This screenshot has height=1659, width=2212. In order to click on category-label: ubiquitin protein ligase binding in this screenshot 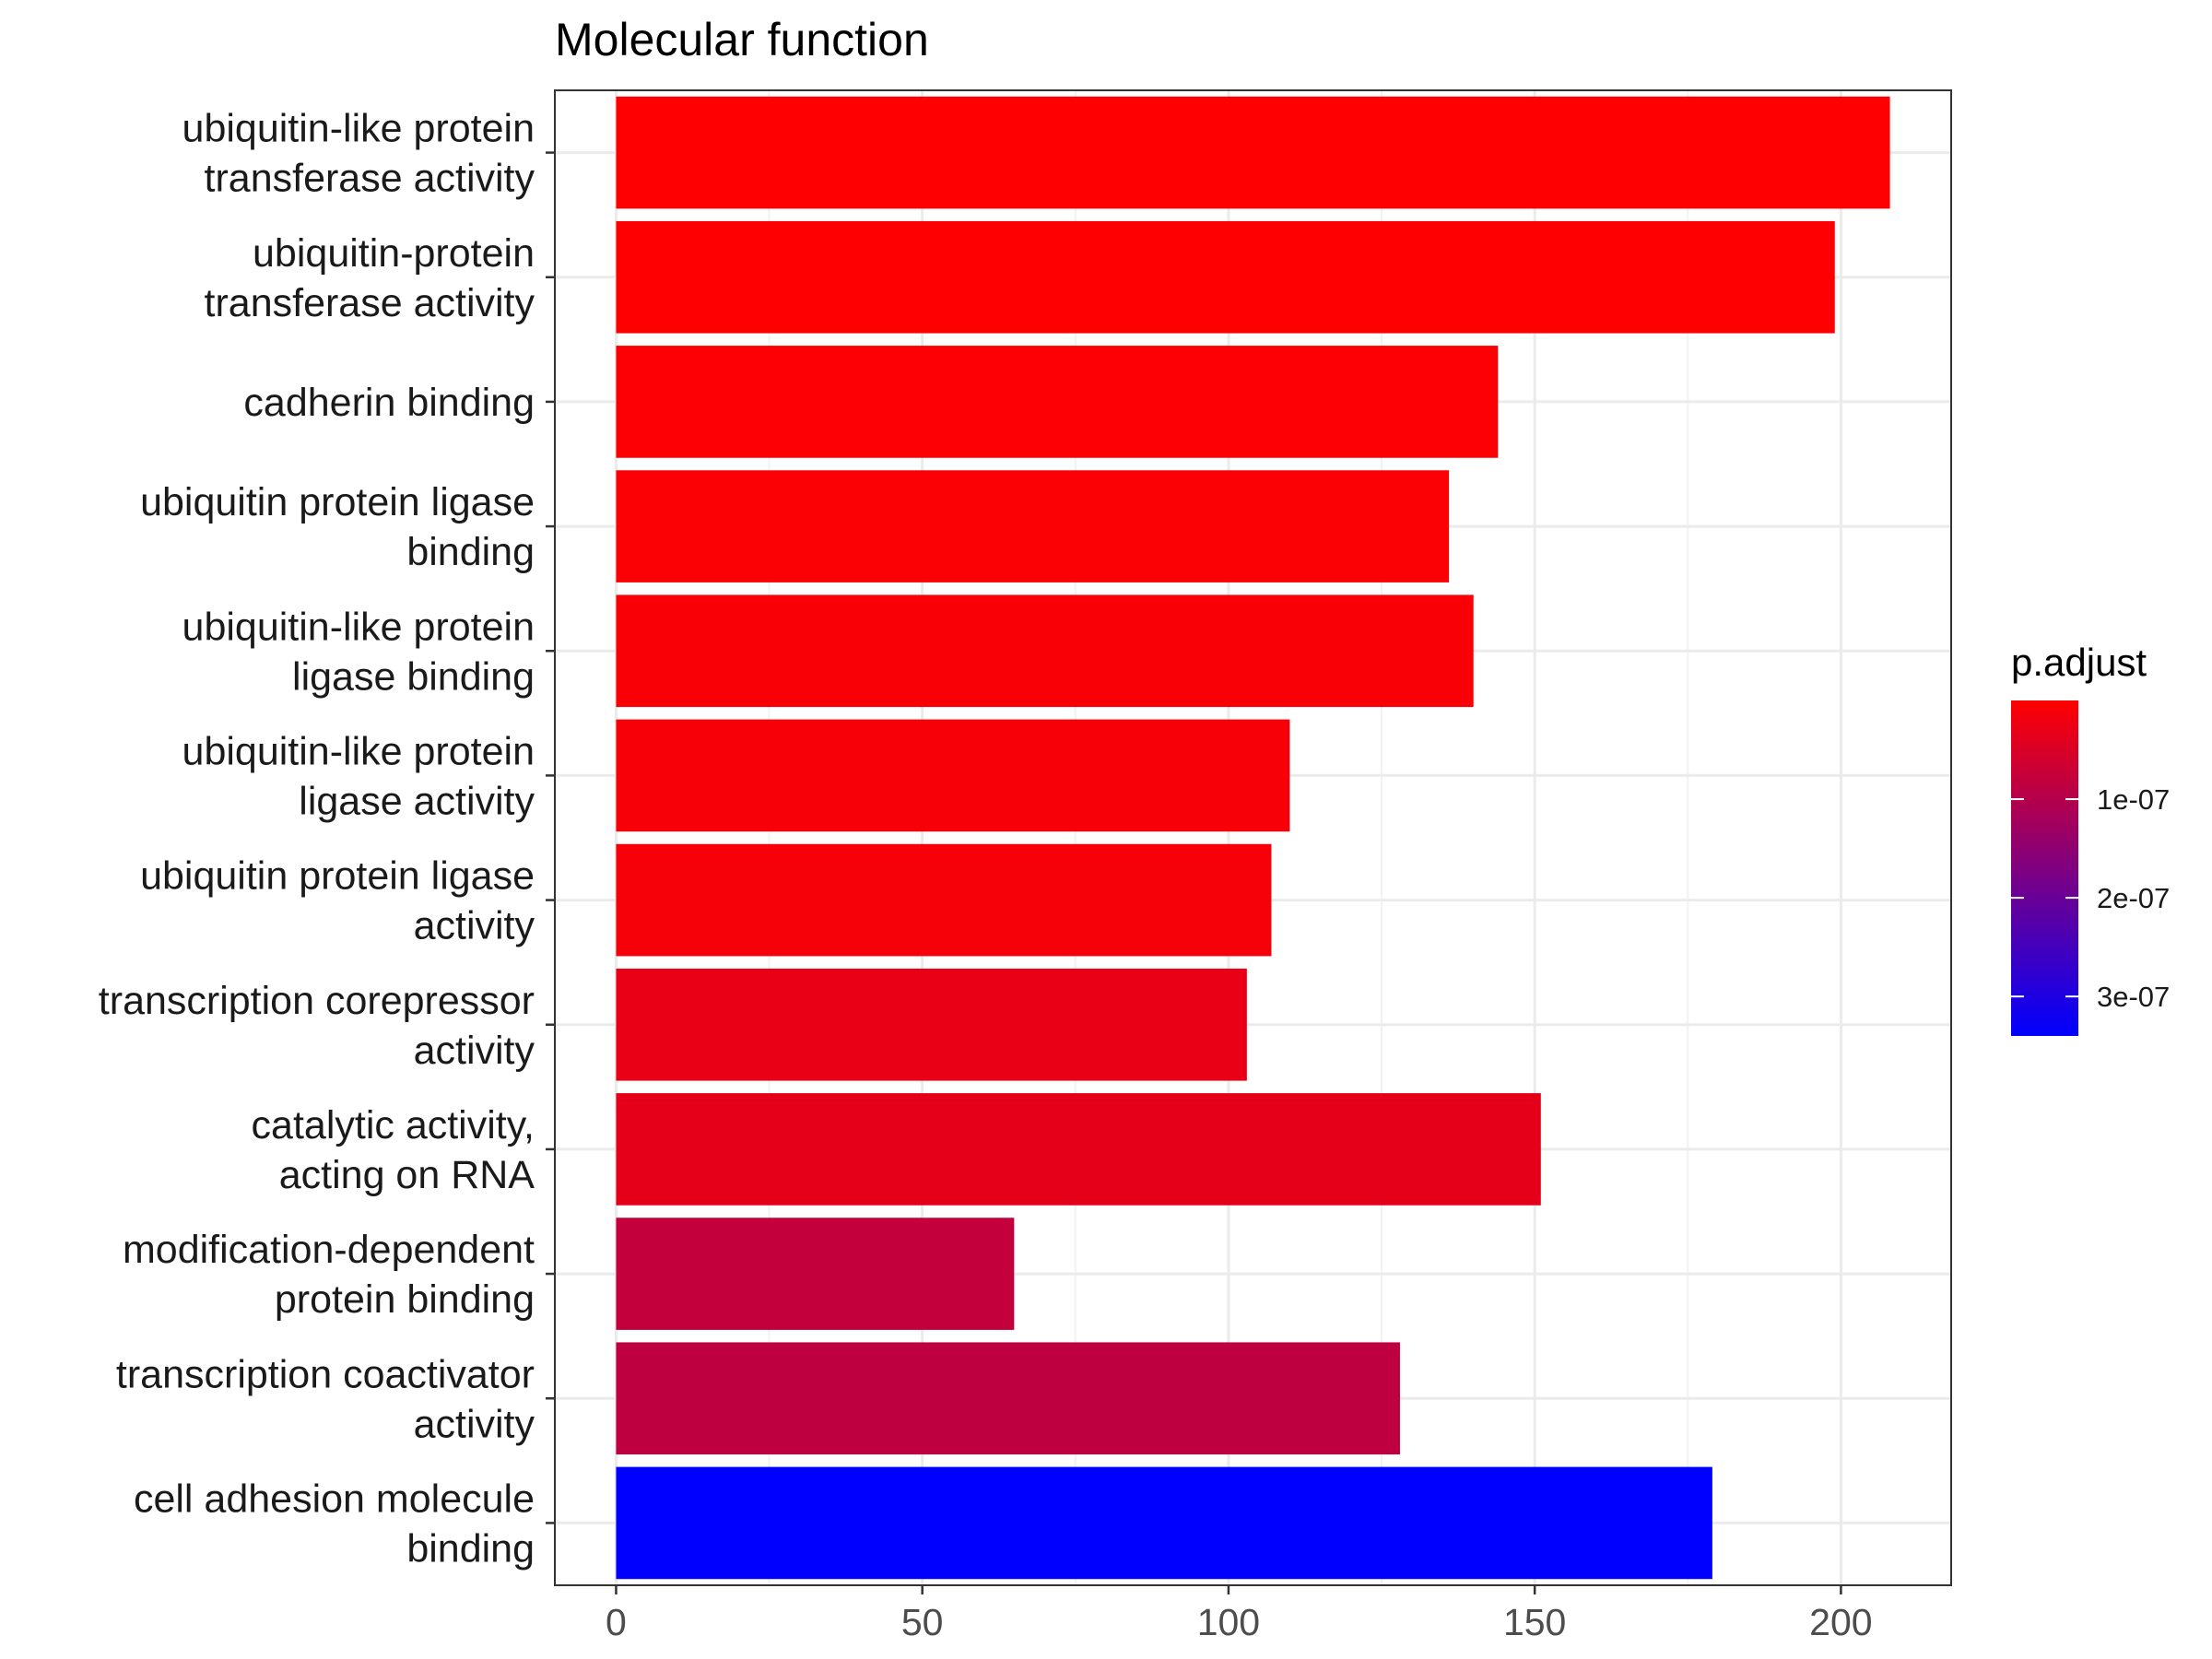, I will do `click(337, 527)`.